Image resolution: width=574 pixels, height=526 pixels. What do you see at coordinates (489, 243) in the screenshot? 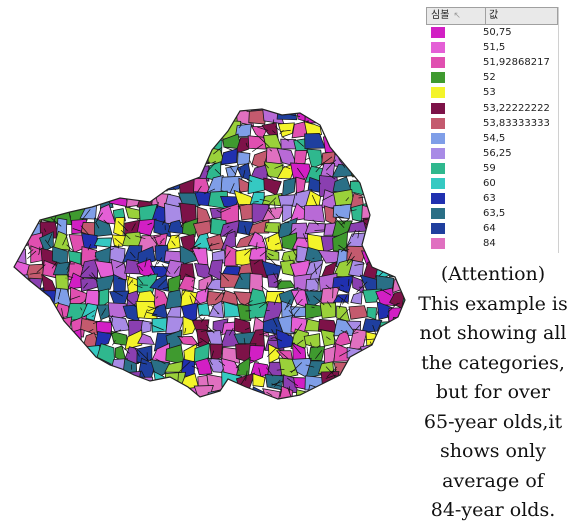
I see `legend-value: 84` at bounding box center [489, 243].